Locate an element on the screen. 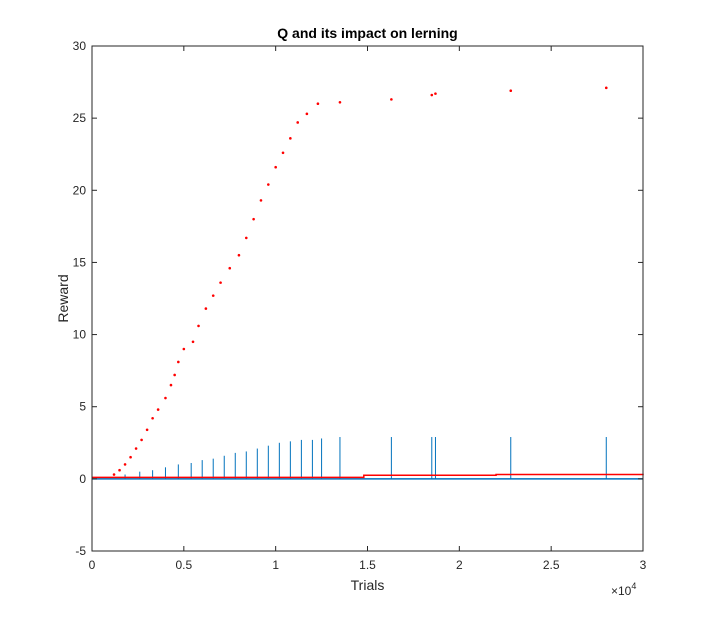 Image resolution: width=711 pixels, height=623 pixels. y-tick-label: 30 is located at coordinates (80, 46).